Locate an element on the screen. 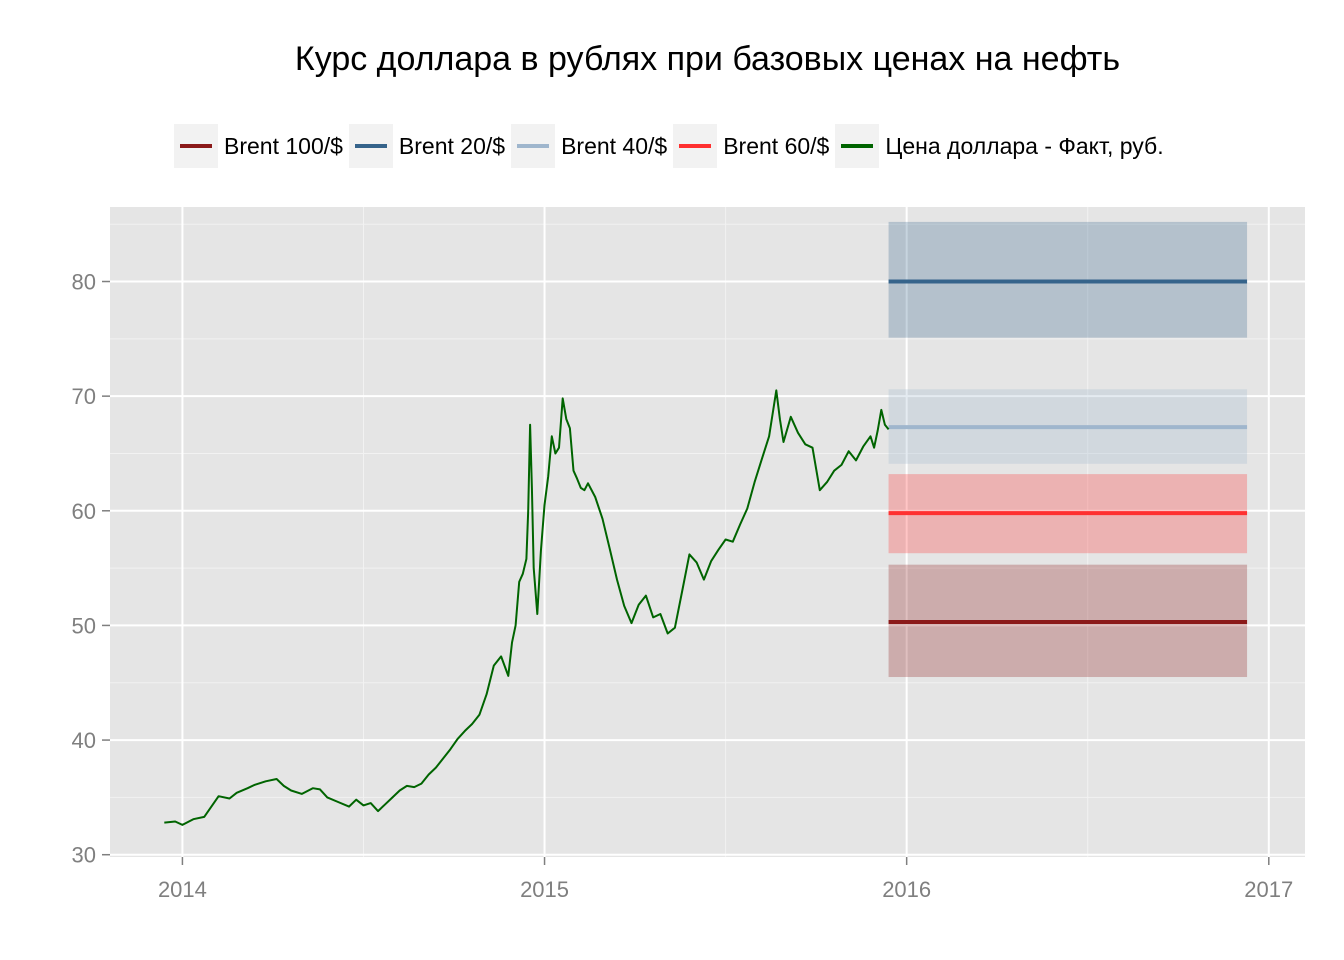 The width and height of the screenshot is (1344, 960). y-tick-label: 60 is located at coordinates (84, 511).